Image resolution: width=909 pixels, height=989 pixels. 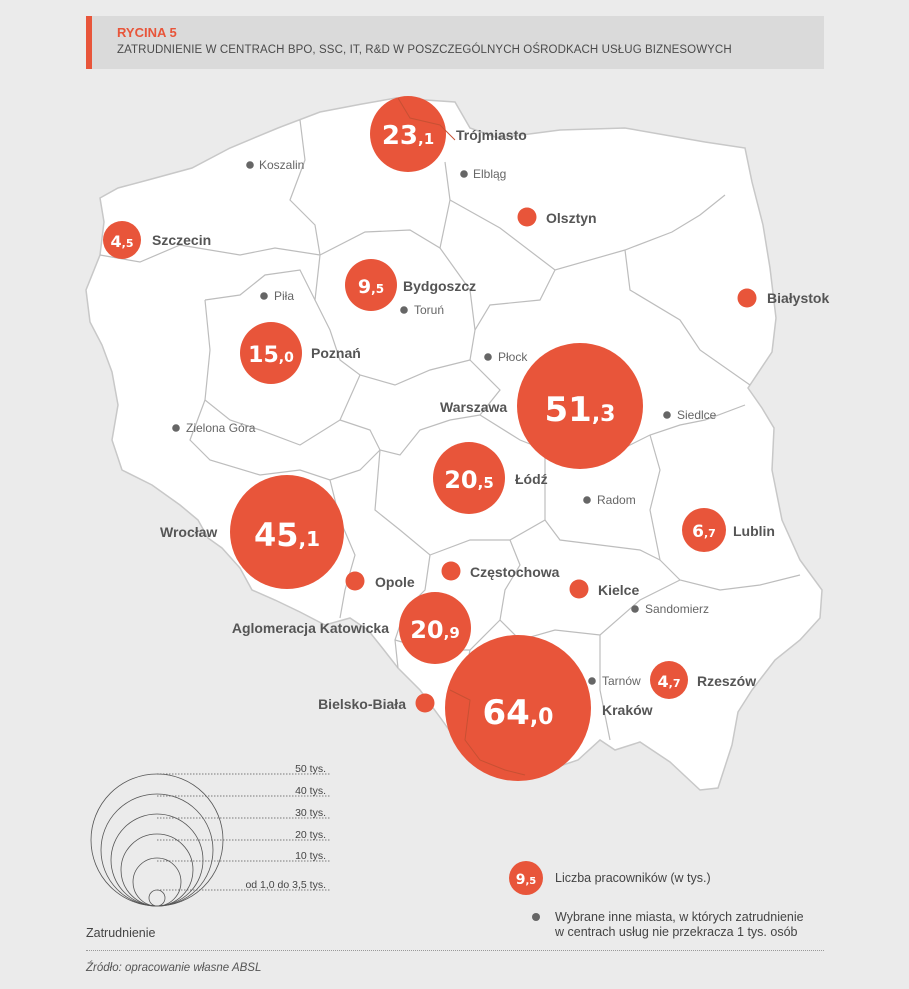 I want to click on minor-city: Zielona Góra, so click(x=214, y=428).